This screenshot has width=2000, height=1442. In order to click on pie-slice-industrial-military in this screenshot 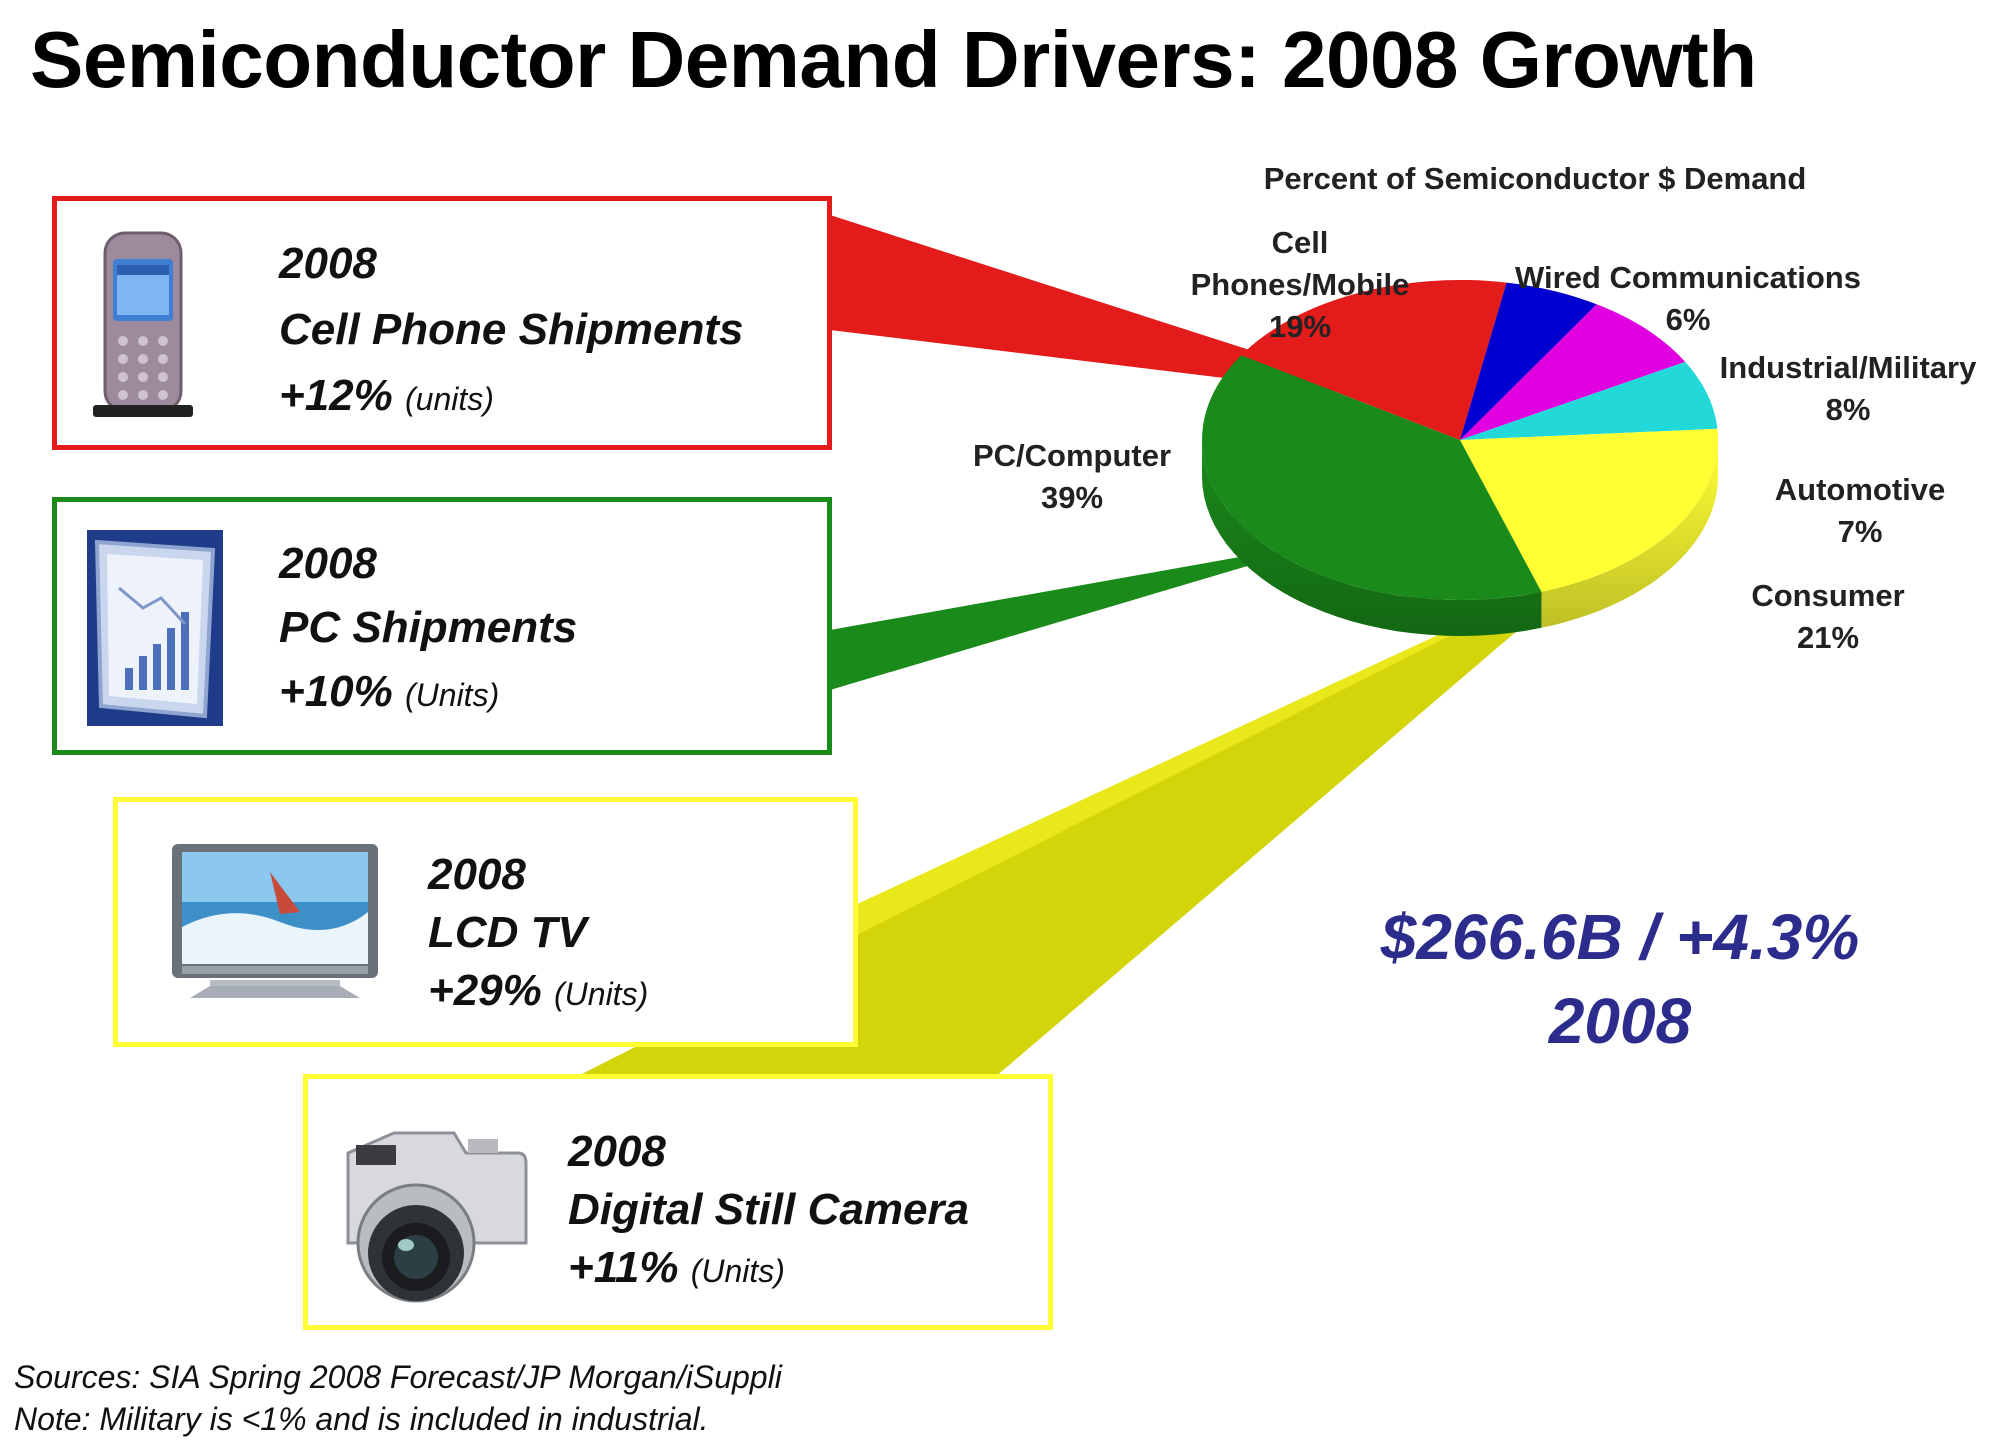, I will do `click(1573, 372)`.